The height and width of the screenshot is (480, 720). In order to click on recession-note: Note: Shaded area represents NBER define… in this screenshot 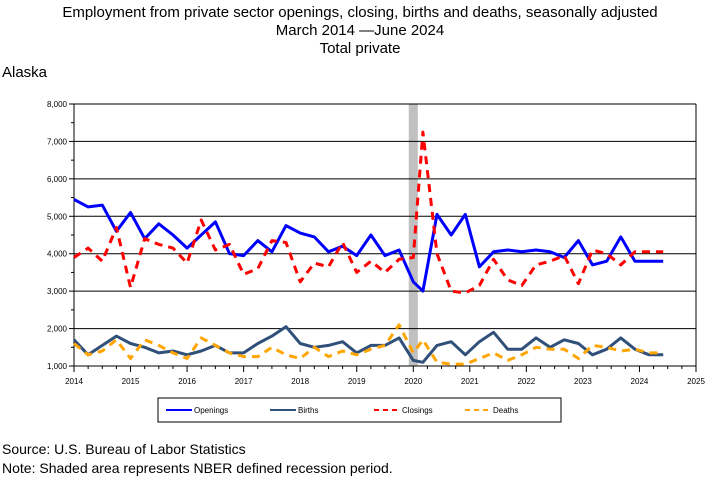, I will do `click(197, 468)`.